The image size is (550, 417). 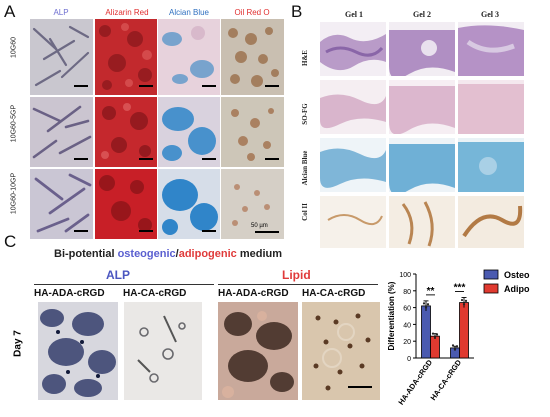 I want to click on legend-swatch-adipo, so click(x=491, y=288).